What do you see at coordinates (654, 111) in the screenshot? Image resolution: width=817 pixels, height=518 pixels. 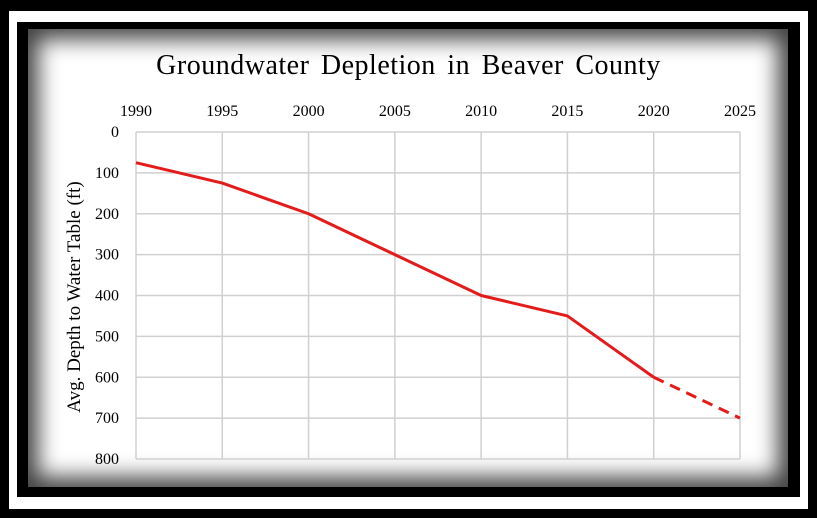 I see `x-tick-label: 2020` at bounding box center [654, 111].